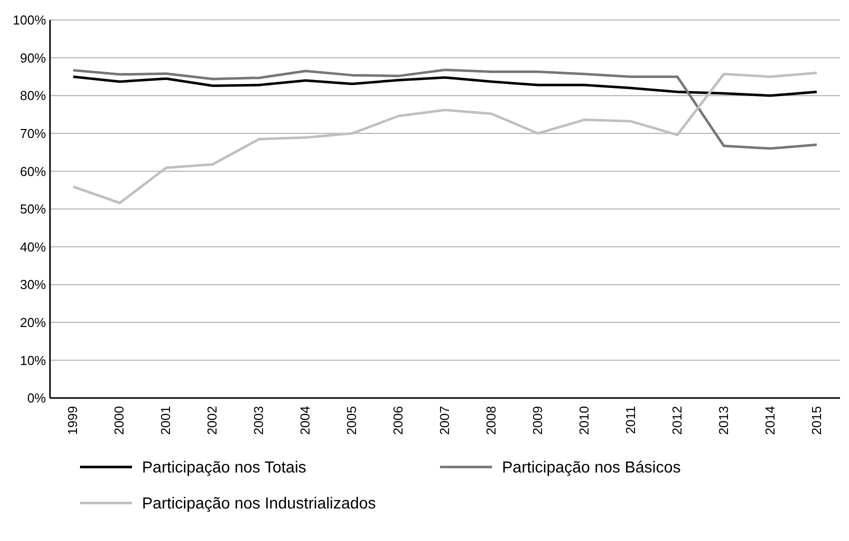  What do you see at coordinates (33, 171) in the screenshot?
I see `y-tick-label: 60%` at bounding box center [33, 171].